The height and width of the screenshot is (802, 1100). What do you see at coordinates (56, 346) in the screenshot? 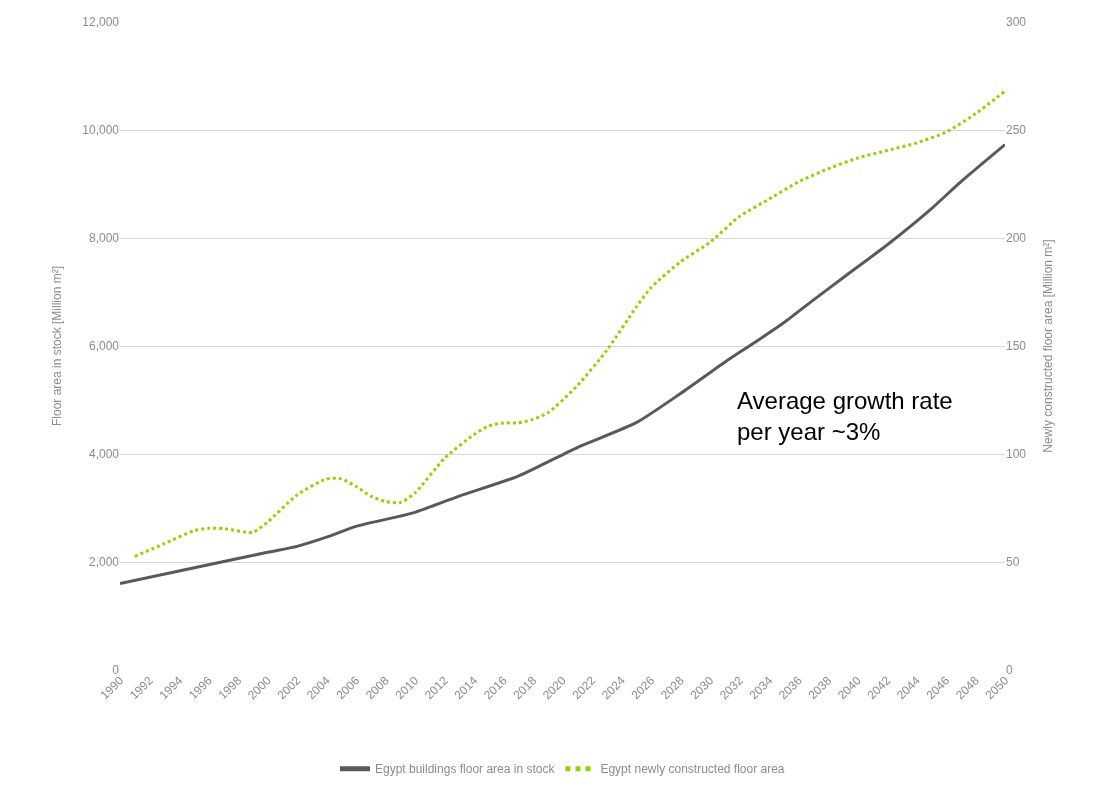
I see `y-axis-title: Floor area in stock [Million m²]` at bounding box center [56, 346].